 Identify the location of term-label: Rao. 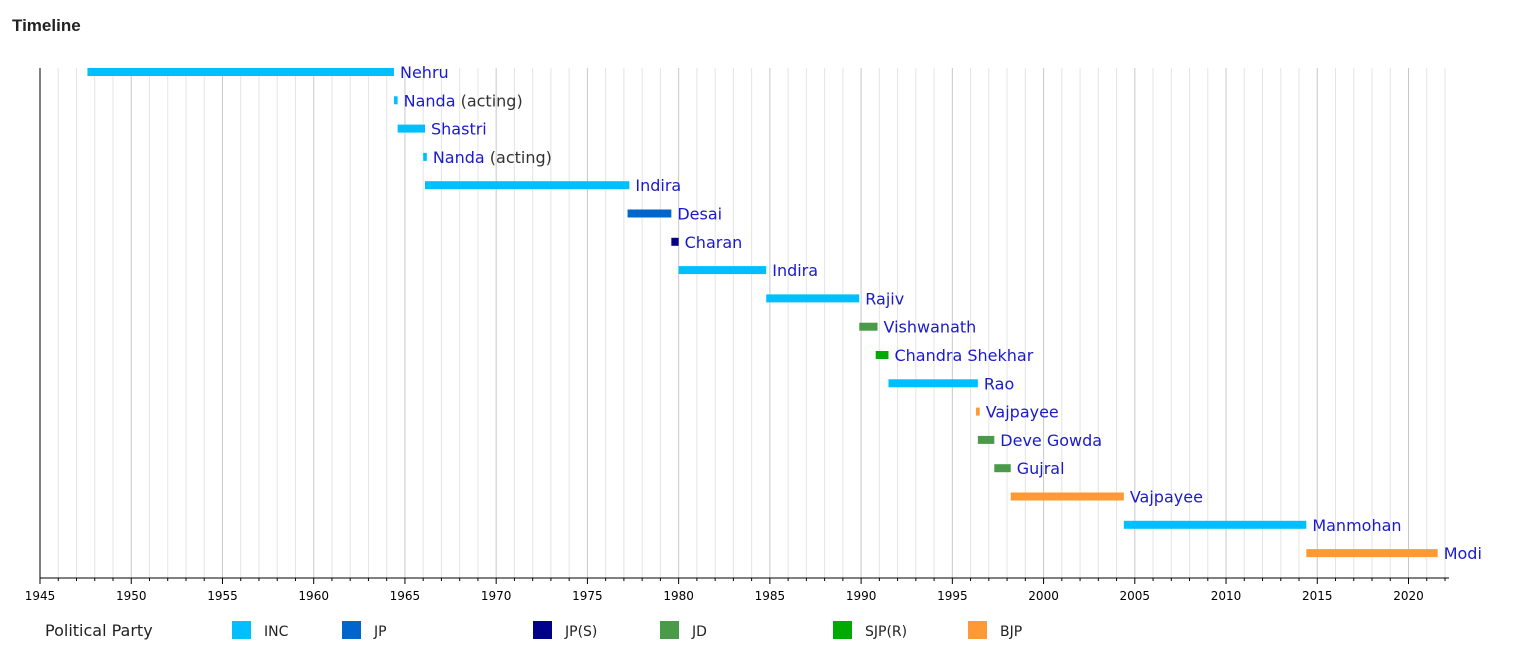
(999, 383).